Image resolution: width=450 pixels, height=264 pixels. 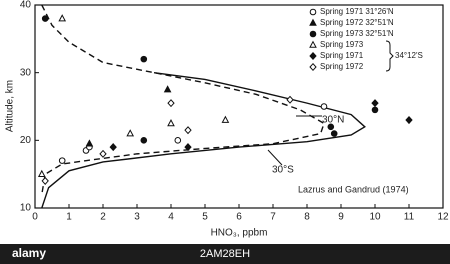 What do you see at coordinates (357, 11) in the screenshot?
I see `legend-label: Spring 1971 31°26'N` at bounding box center [357, 11].